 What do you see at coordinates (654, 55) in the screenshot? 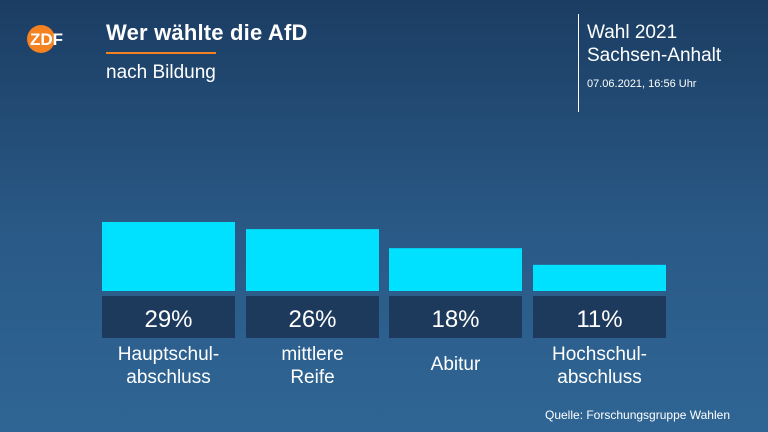
I see `election-region: Sachsen-Anhalt` at bounding box center [654, 55].